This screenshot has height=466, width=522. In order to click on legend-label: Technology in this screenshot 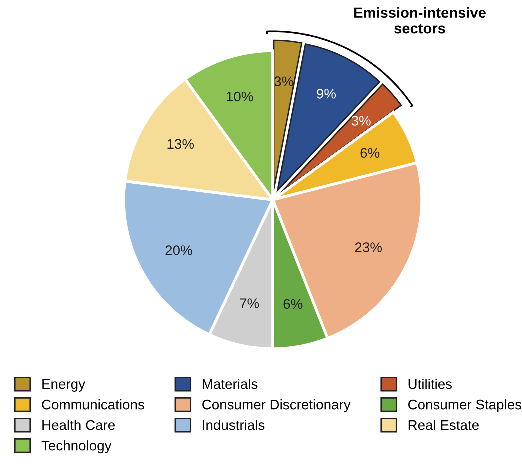, I will do `click(77, 447)`.